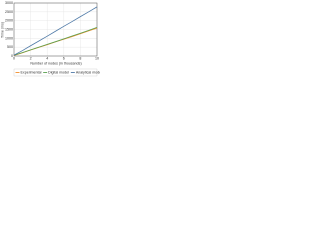  I want to click on y-tick-label: 0, so click(12, 56).